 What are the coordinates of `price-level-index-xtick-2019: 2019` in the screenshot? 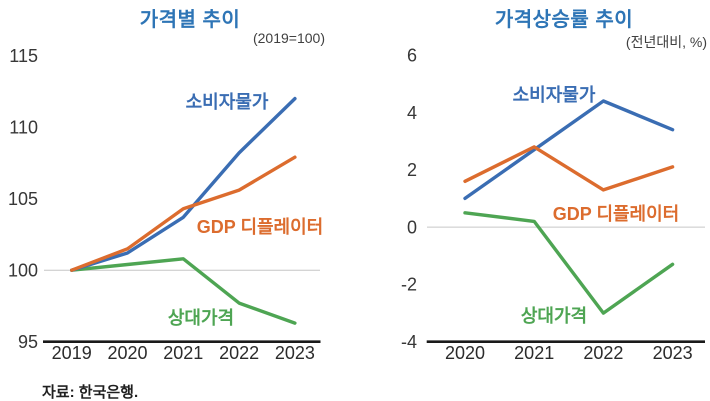 It's located at (72, 353).